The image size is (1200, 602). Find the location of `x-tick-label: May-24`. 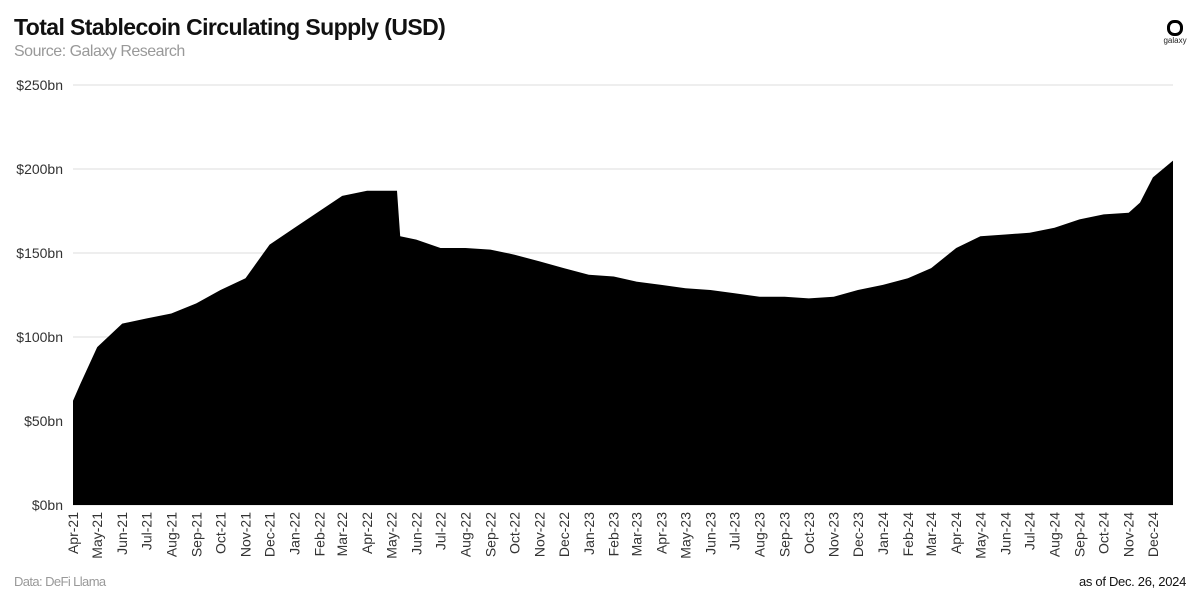

x-tick-label: May-24 is located at coordinates (980, 535).